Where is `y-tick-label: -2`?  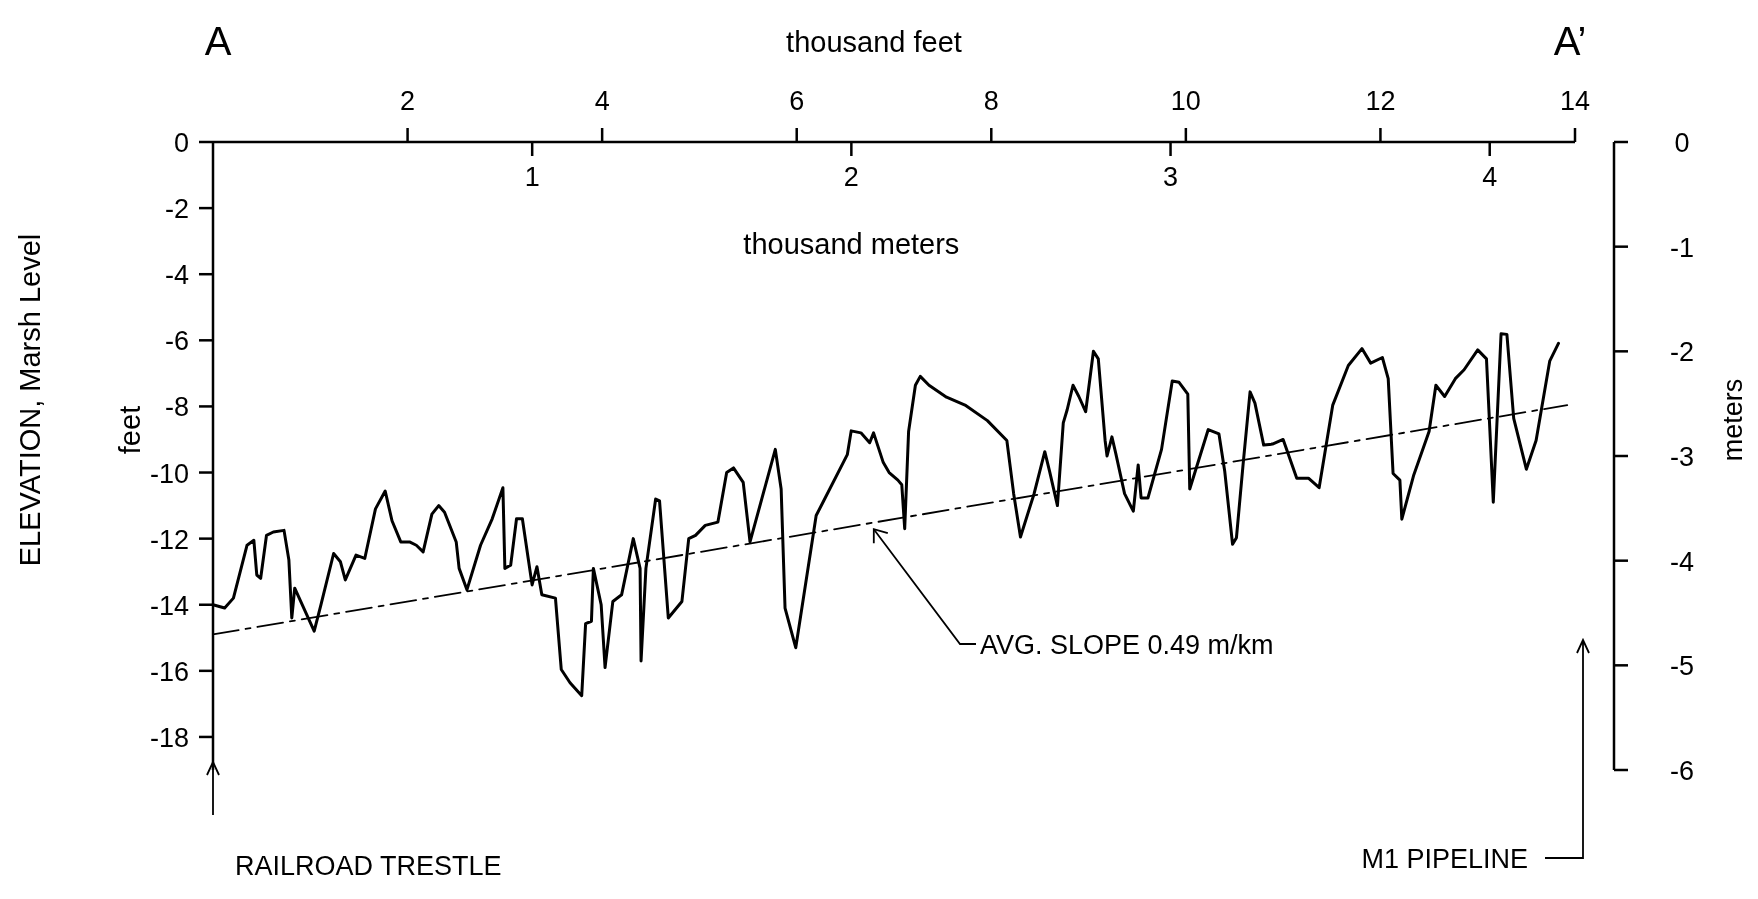 y-tick-label: -2 is located at coordinates (176, 209).